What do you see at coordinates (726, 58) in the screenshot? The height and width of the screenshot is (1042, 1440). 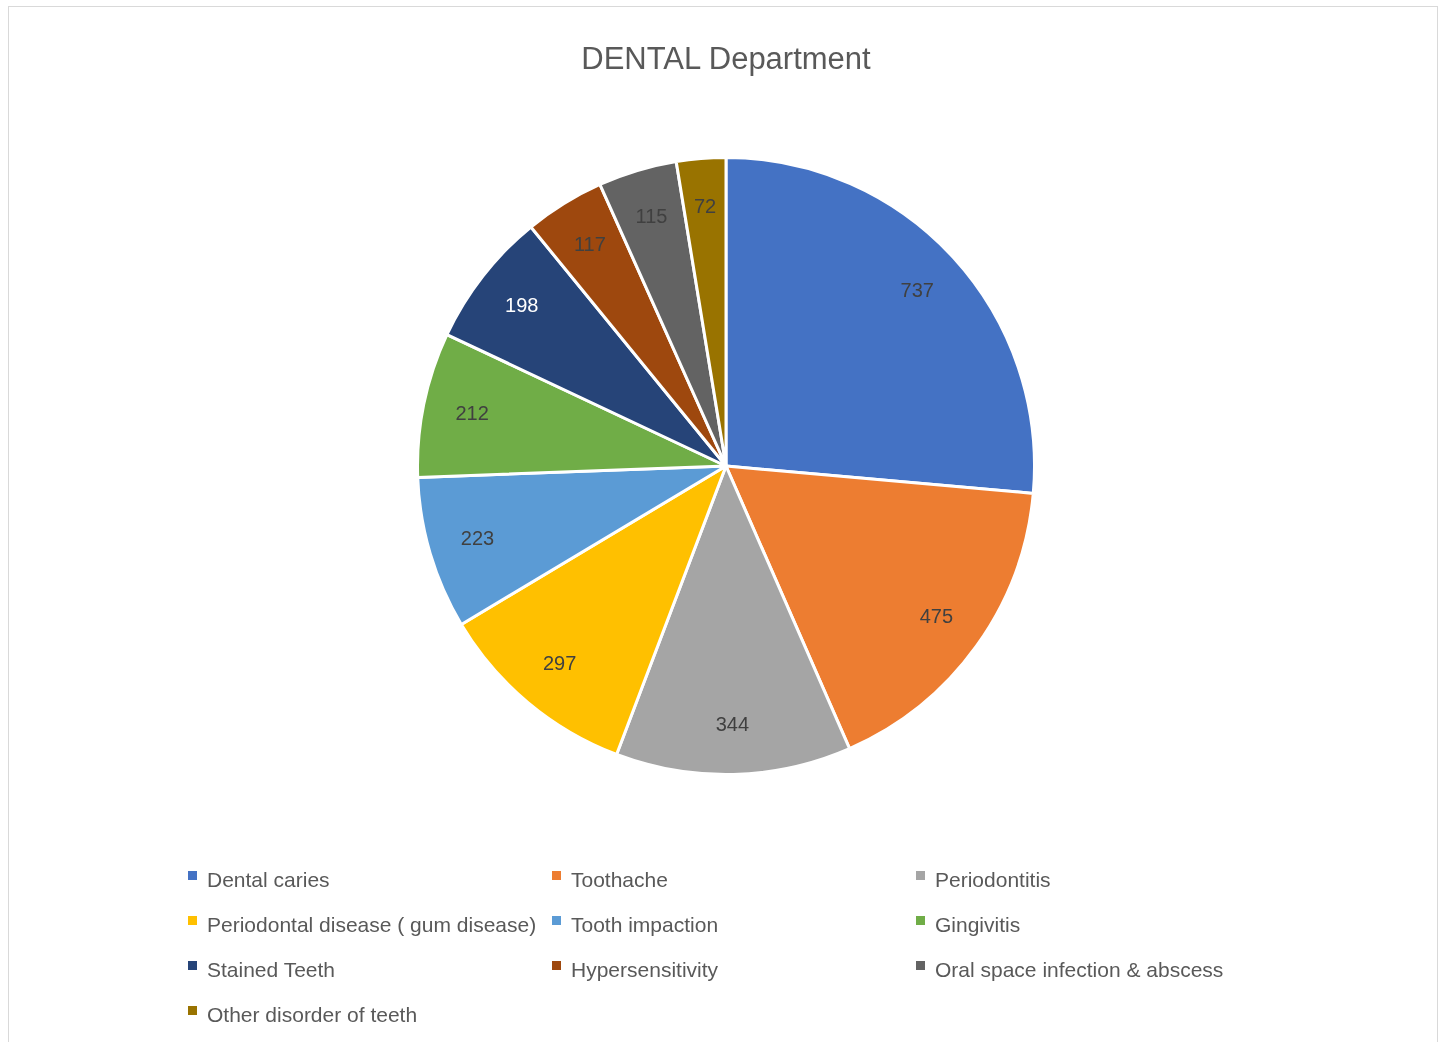 I see `chart-title: DENTAL Department` at bounding box center [726, 58].